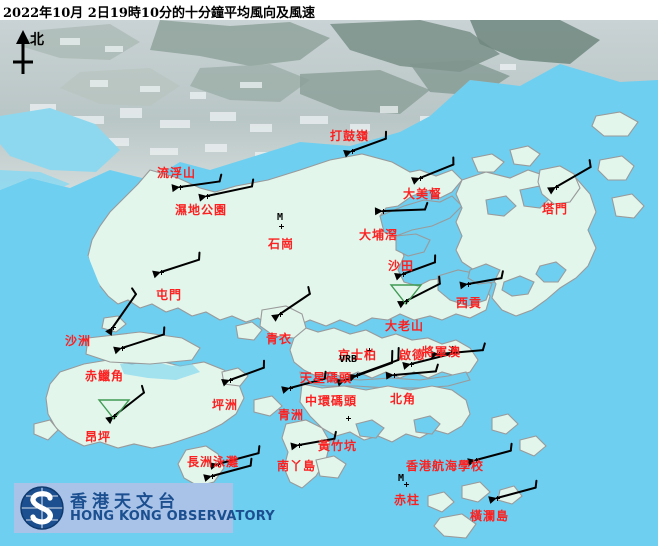 This screenshot has height=546, width=658. Describe the element at coordinates (357, 375) in the screenshot. I see `station-marker-star-ferry` at that location.